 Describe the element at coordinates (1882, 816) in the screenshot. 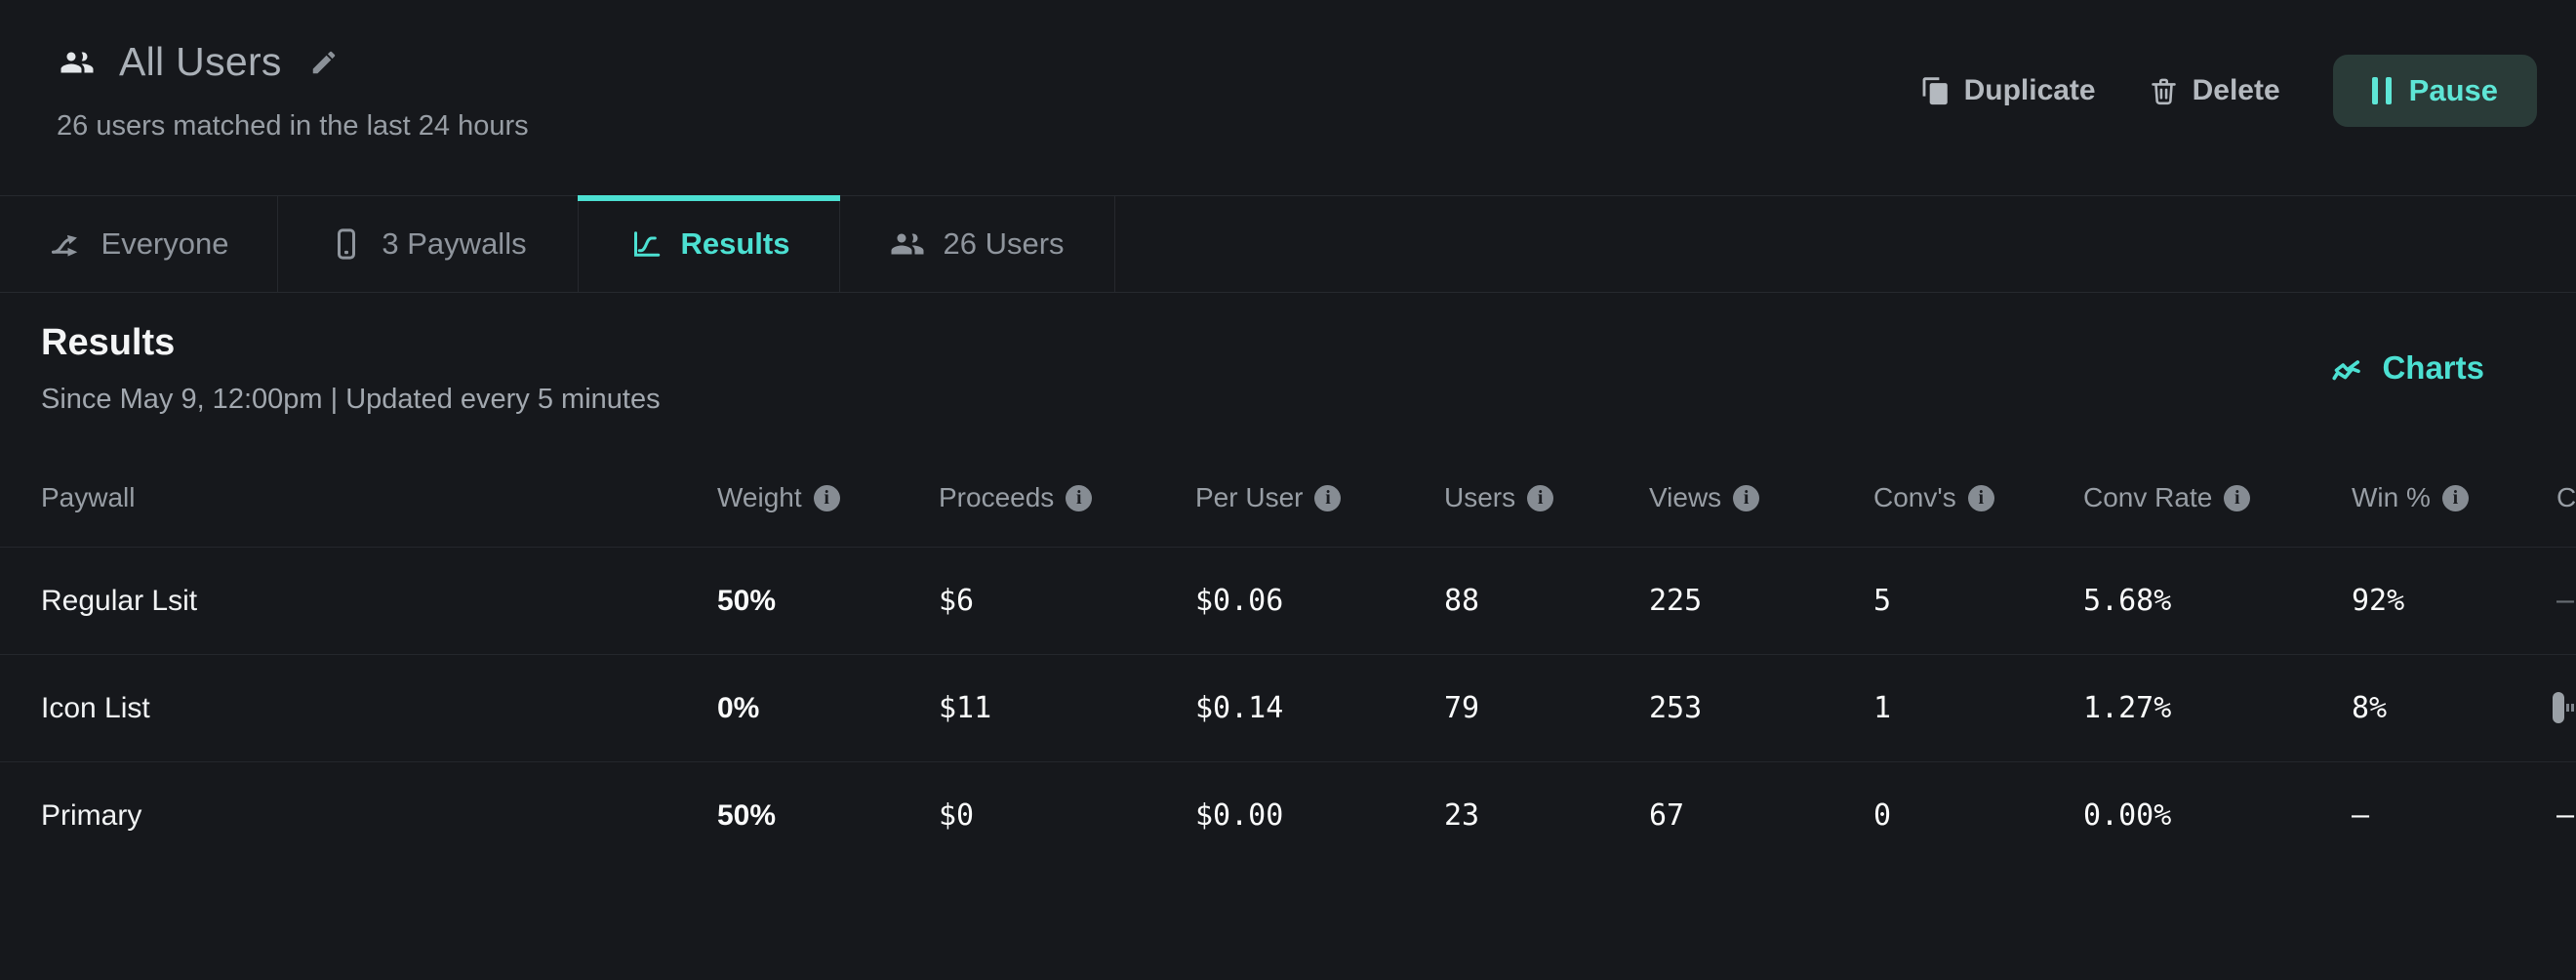

I see `cell-convs: 0` at that location.